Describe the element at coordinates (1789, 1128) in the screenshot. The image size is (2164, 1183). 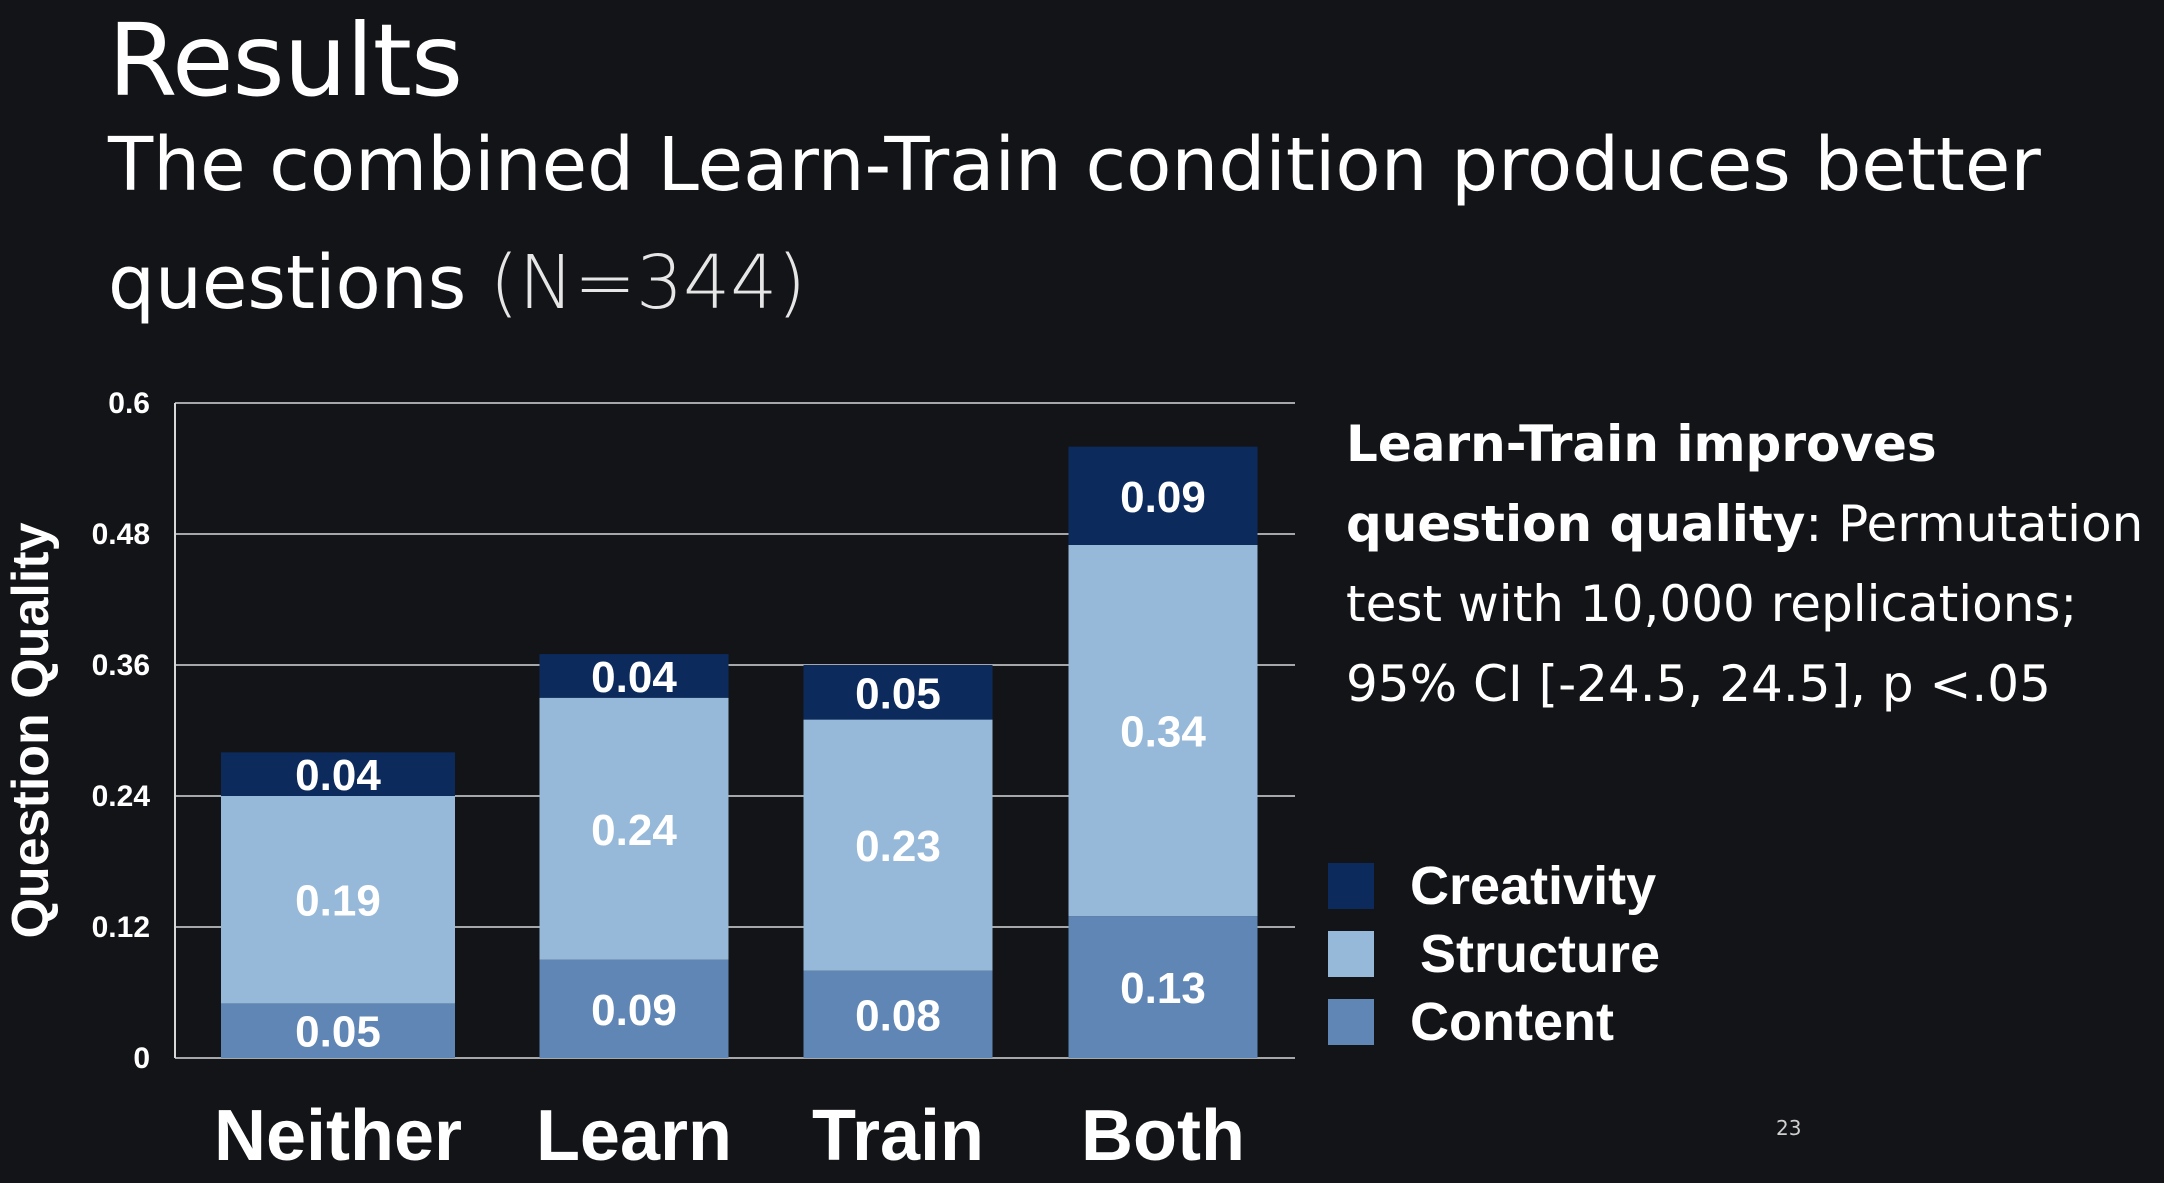
I see `page-number: 23` at that location.